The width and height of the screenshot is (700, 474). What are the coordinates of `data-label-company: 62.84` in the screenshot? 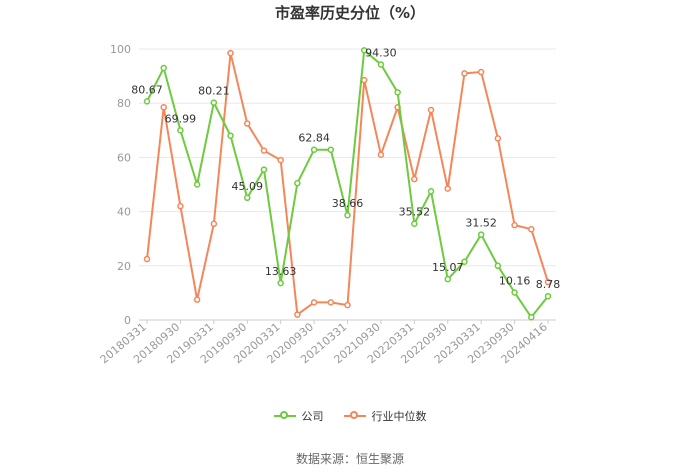 It's located at (314, 138).